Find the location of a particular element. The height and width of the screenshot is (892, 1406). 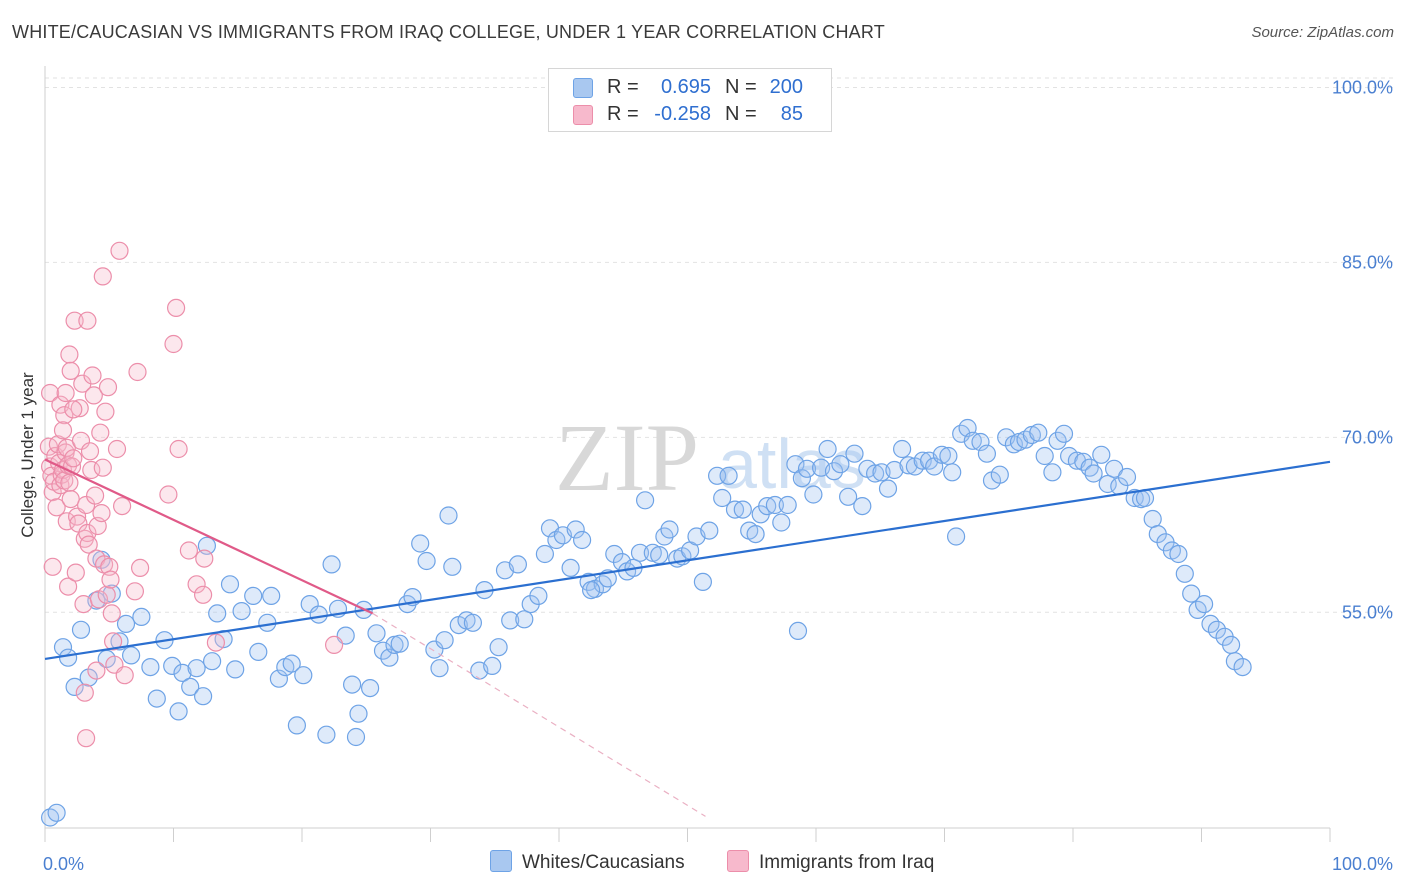

y-tick-label: 85.0% is located at coordinates (1367, 262).